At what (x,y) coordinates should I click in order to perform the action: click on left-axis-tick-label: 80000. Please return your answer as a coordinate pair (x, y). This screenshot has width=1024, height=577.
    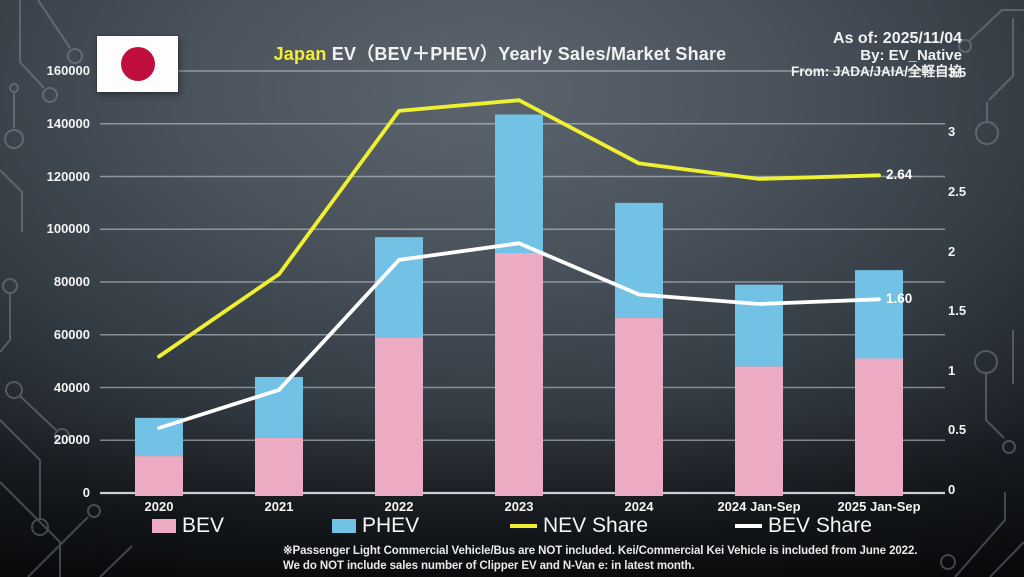
    Looking at the image, I should click on (71, 281).